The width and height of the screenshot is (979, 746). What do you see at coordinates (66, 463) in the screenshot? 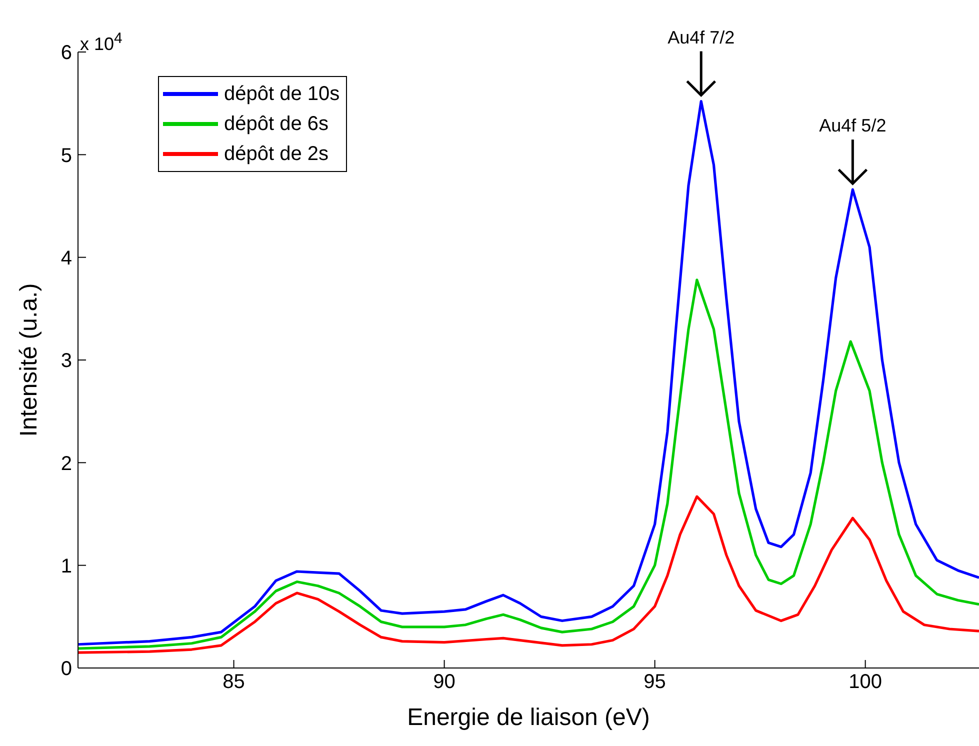
I see `y-tick-label: 2` at bounding box center [66, 463].